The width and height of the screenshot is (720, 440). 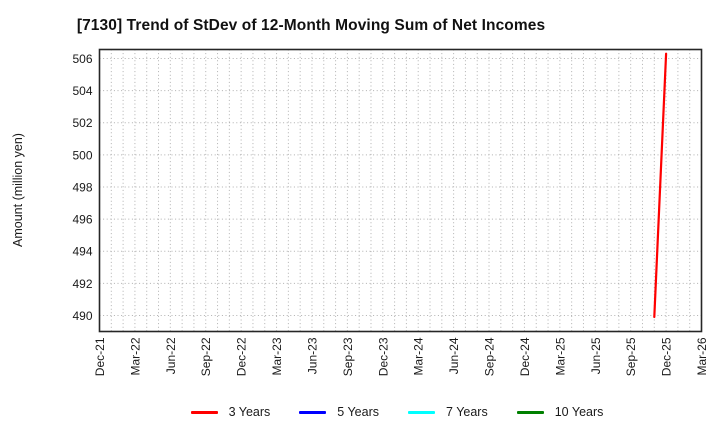 What do you see at coordinates (242, 356) in the screenshot?
I see `x-tick-label: Dec-22` at bounding box center [242, 356].